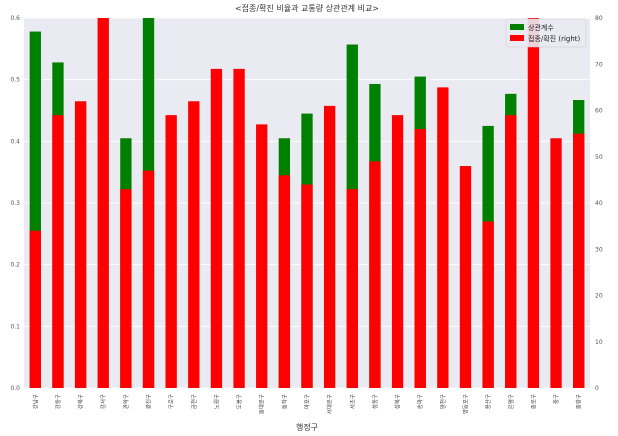 The width and height of the screenshot is (618, 436). I want to click on x-tick-label: 노원구, so click(216, 401).